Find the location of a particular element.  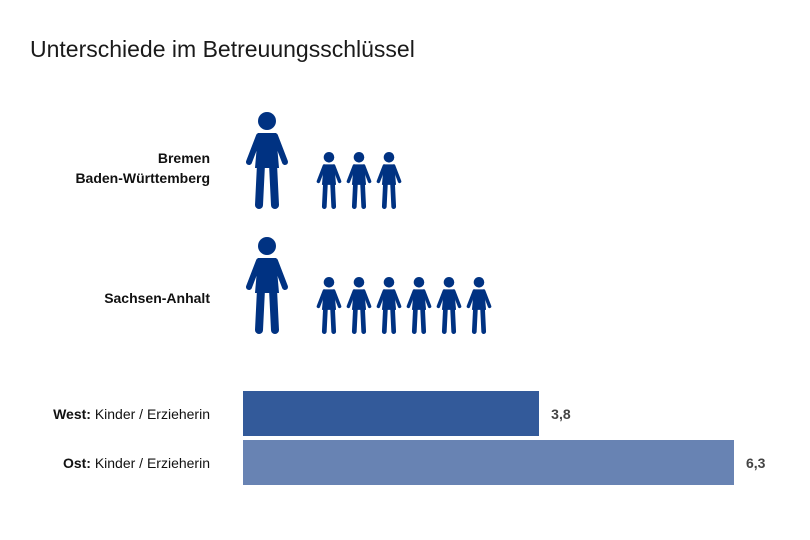

group-label-1: Bremen Baden-Württemberg is located at coordinates (142, 168).